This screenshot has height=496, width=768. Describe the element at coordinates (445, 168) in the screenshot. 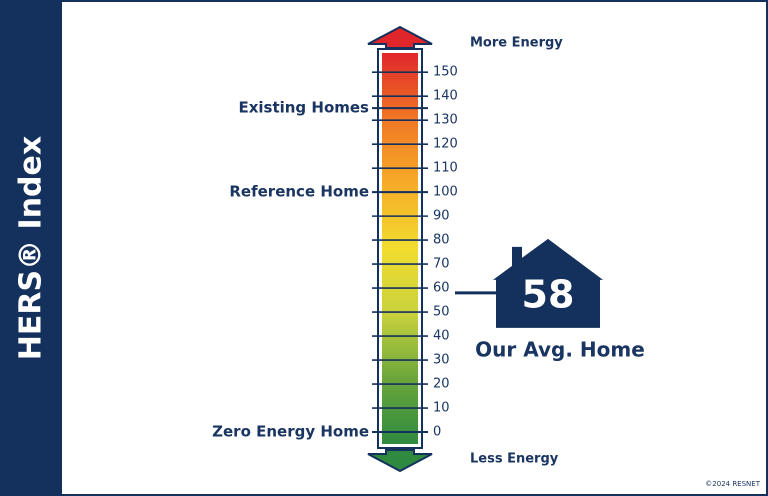

I see `y-tick-label: 110` at that location.